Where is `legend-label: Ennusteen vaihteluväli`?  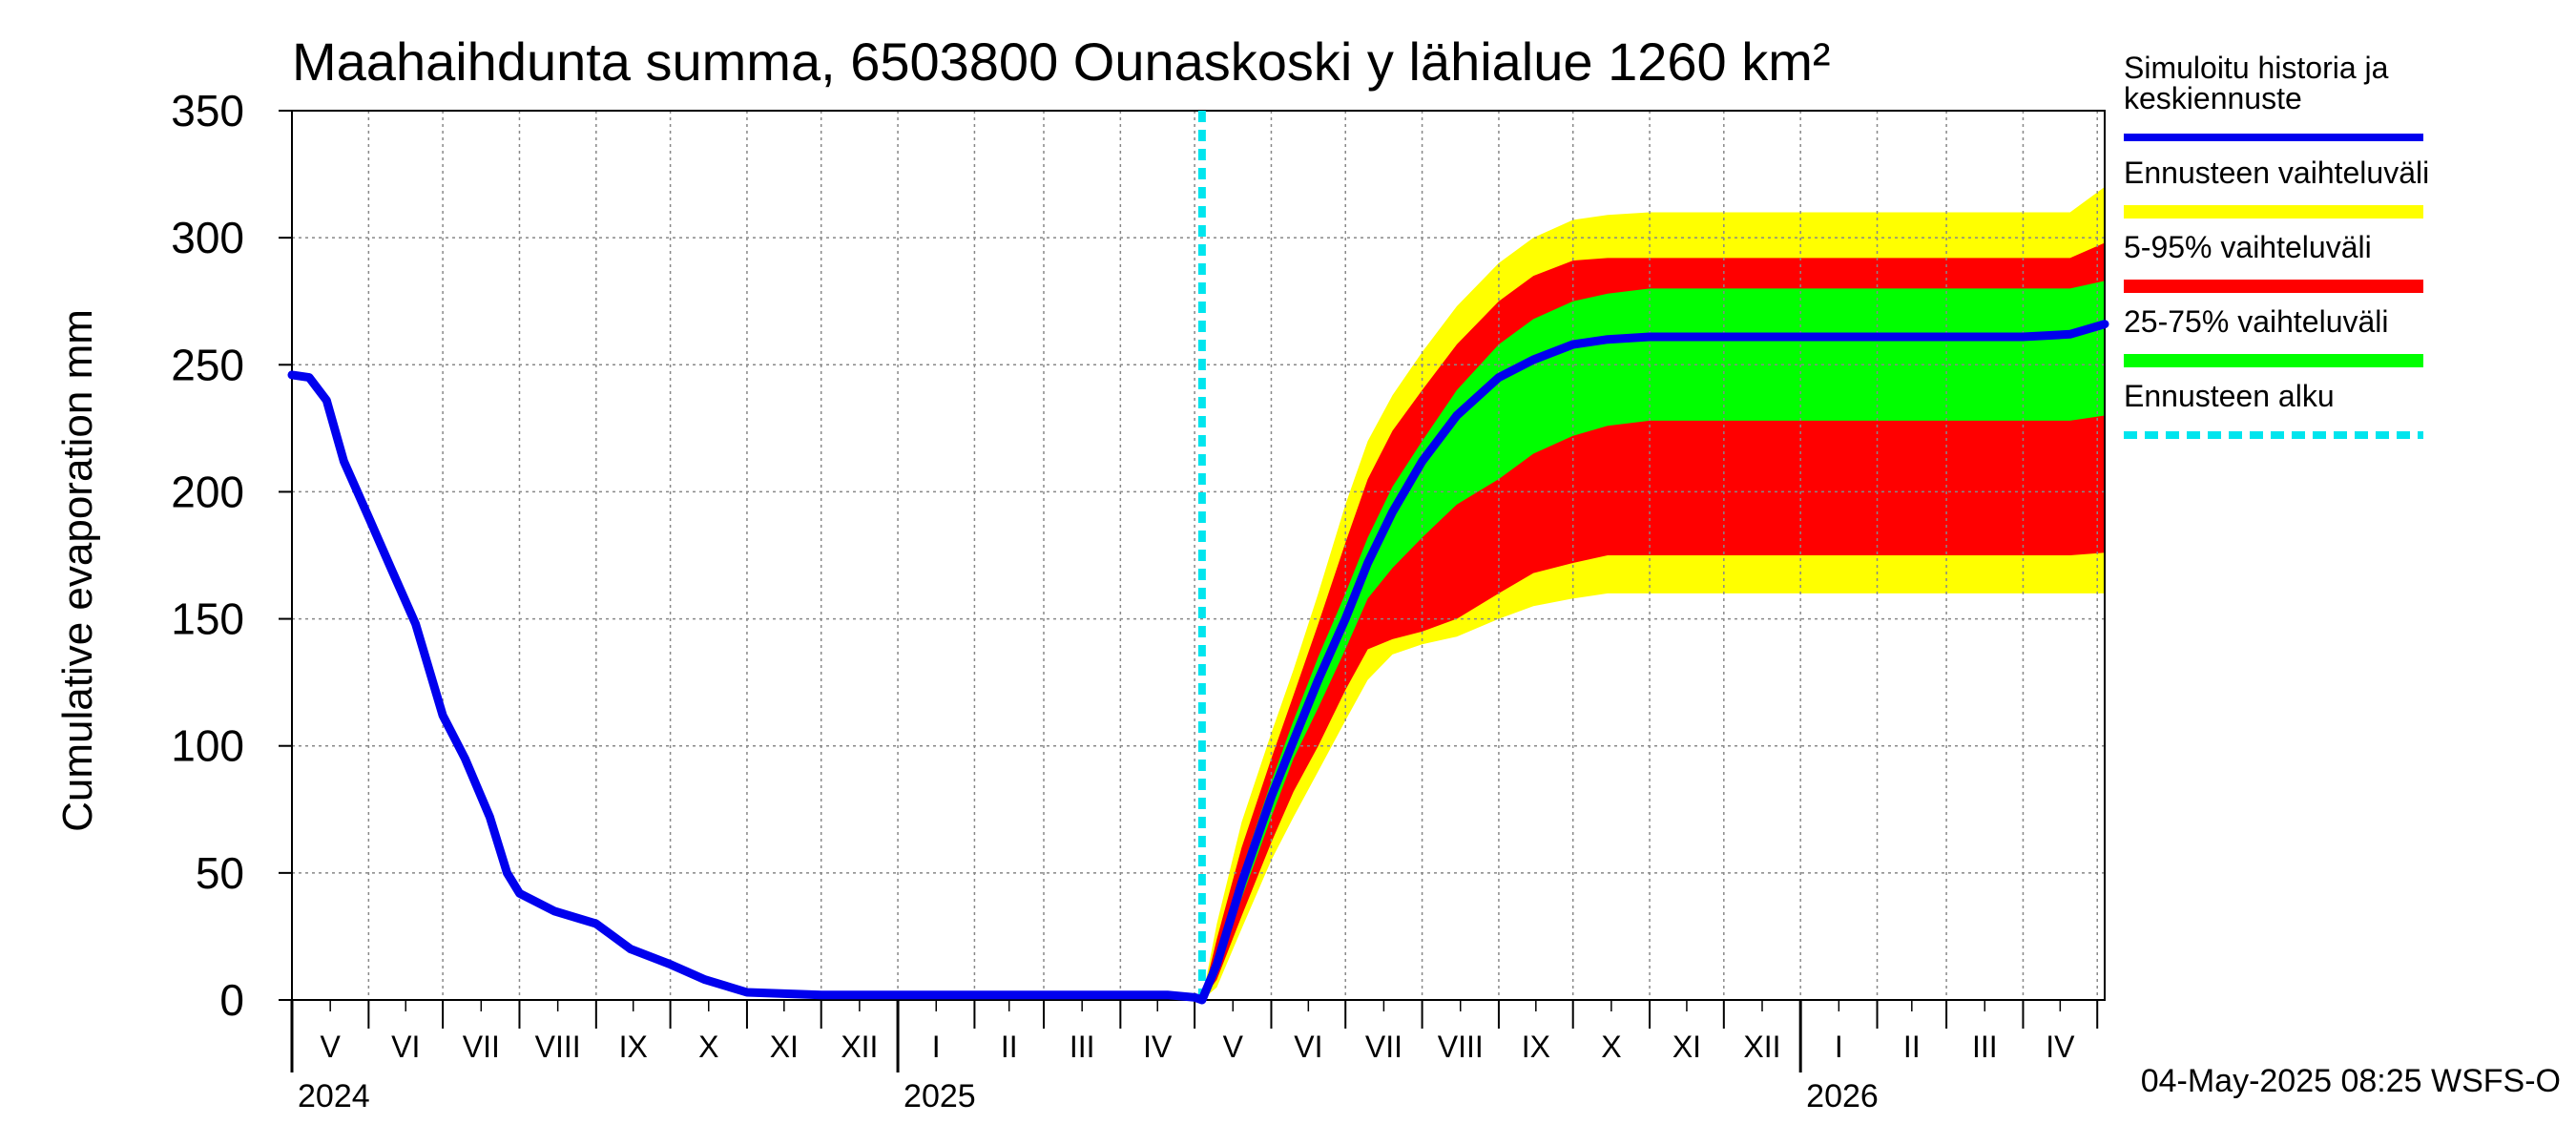 legend-label: Ennusteen vaihteluväli is located at coordinates (2276, 173).